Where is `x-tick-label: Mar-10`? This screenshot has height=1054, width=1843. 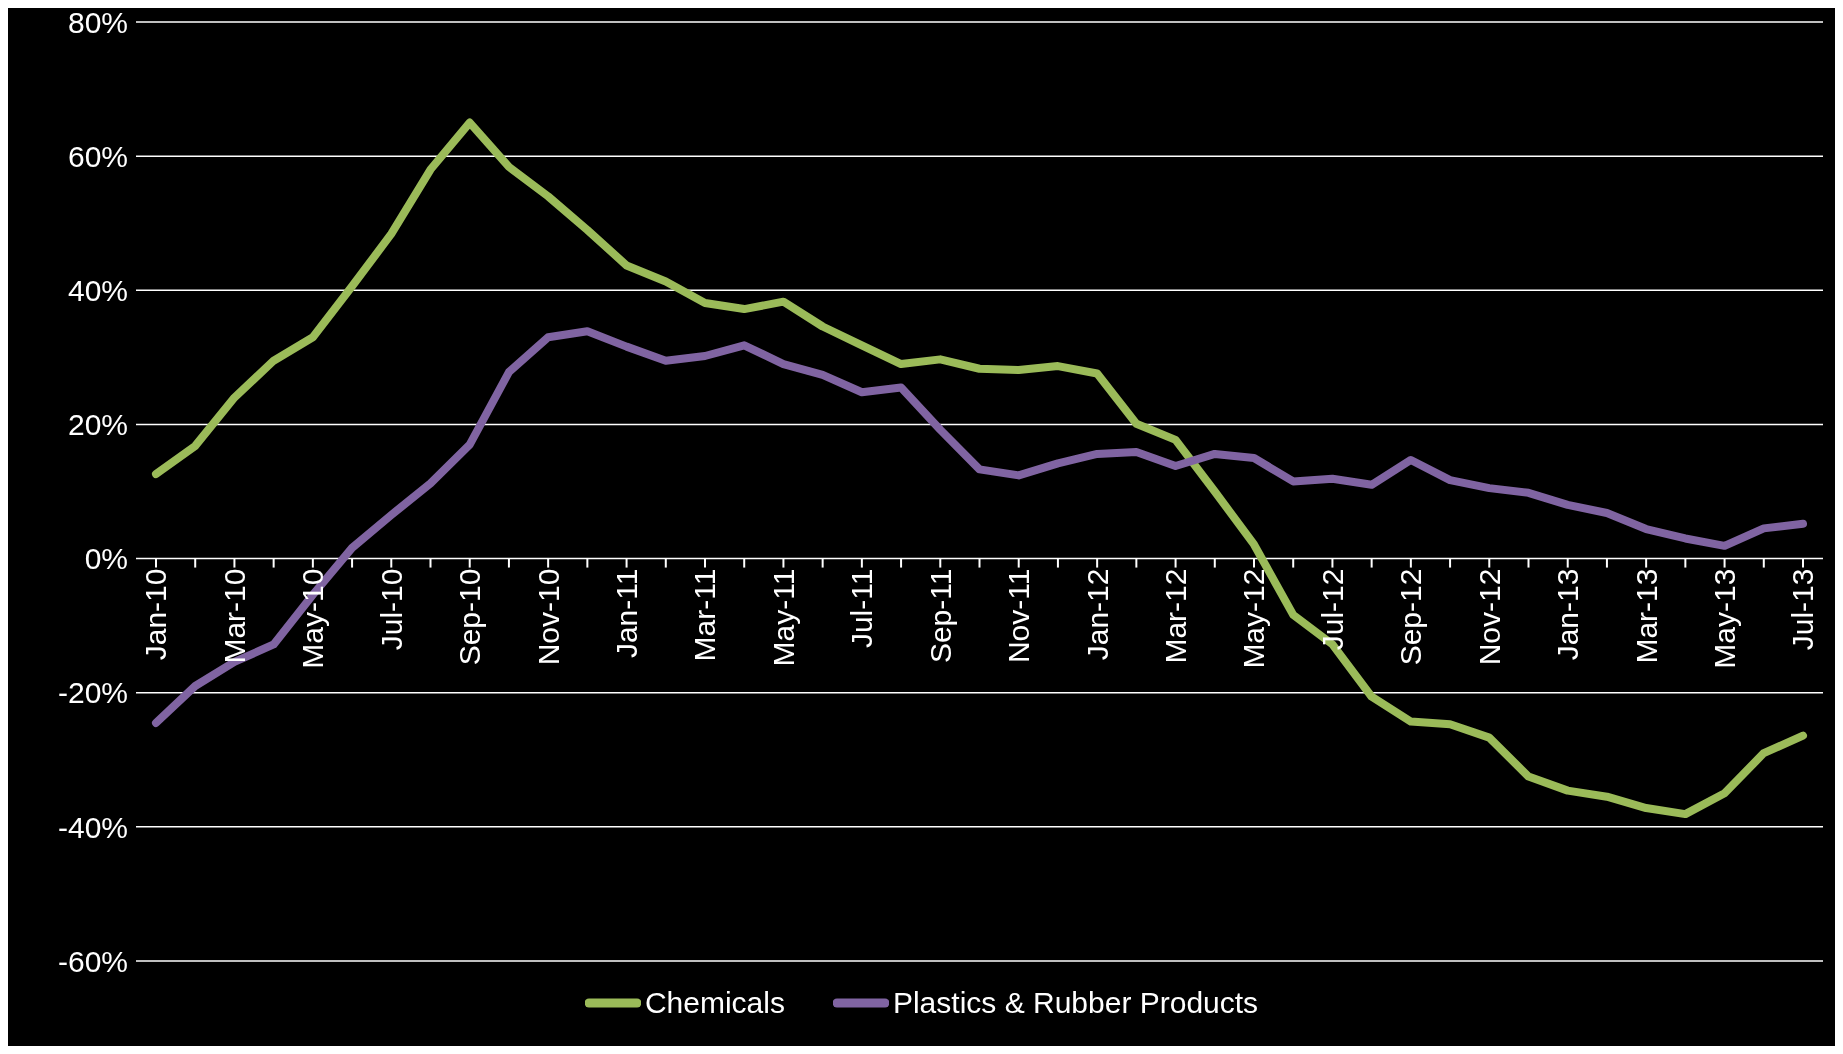 x-tick-label: Mar-10 is located at coordinates (234, 616).